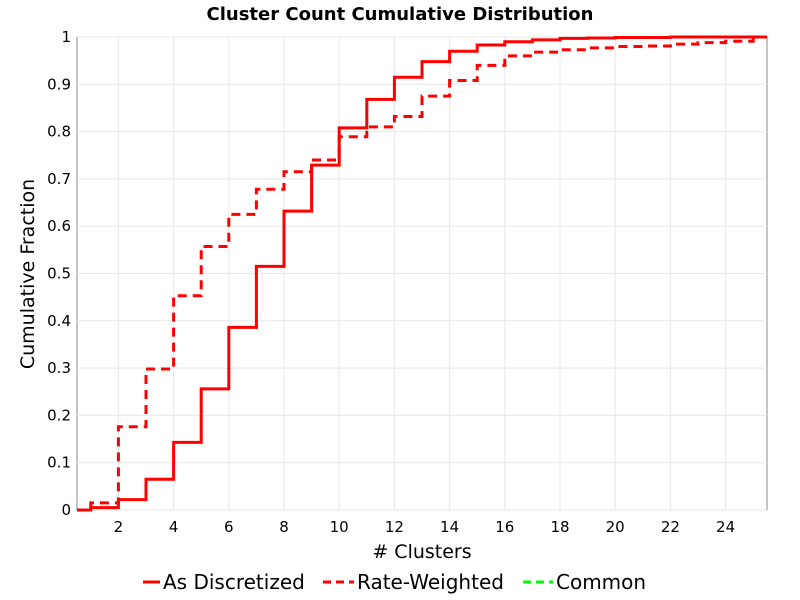 Image resolution: width=800 pixels, height=600 pixels. What do you see at coordinates (504, 527) in the screenshot?
I see `x-tick-label: 16` at bounding box center [504, 527].